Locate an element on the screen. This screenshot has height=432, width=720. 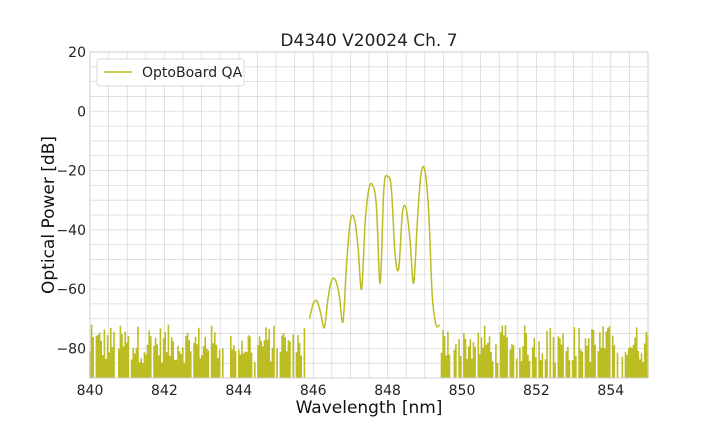
noise-floor is located at coordinates (369, 351).